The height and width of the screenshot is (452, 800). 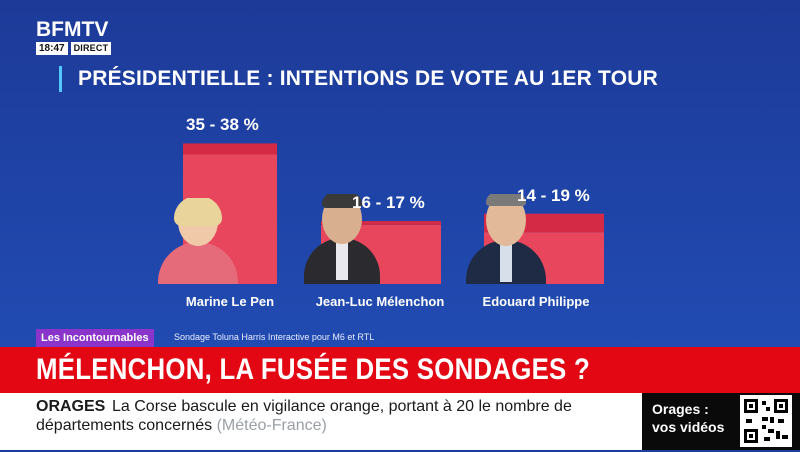 I want to click on headline-band, so click(x=400, y=370).